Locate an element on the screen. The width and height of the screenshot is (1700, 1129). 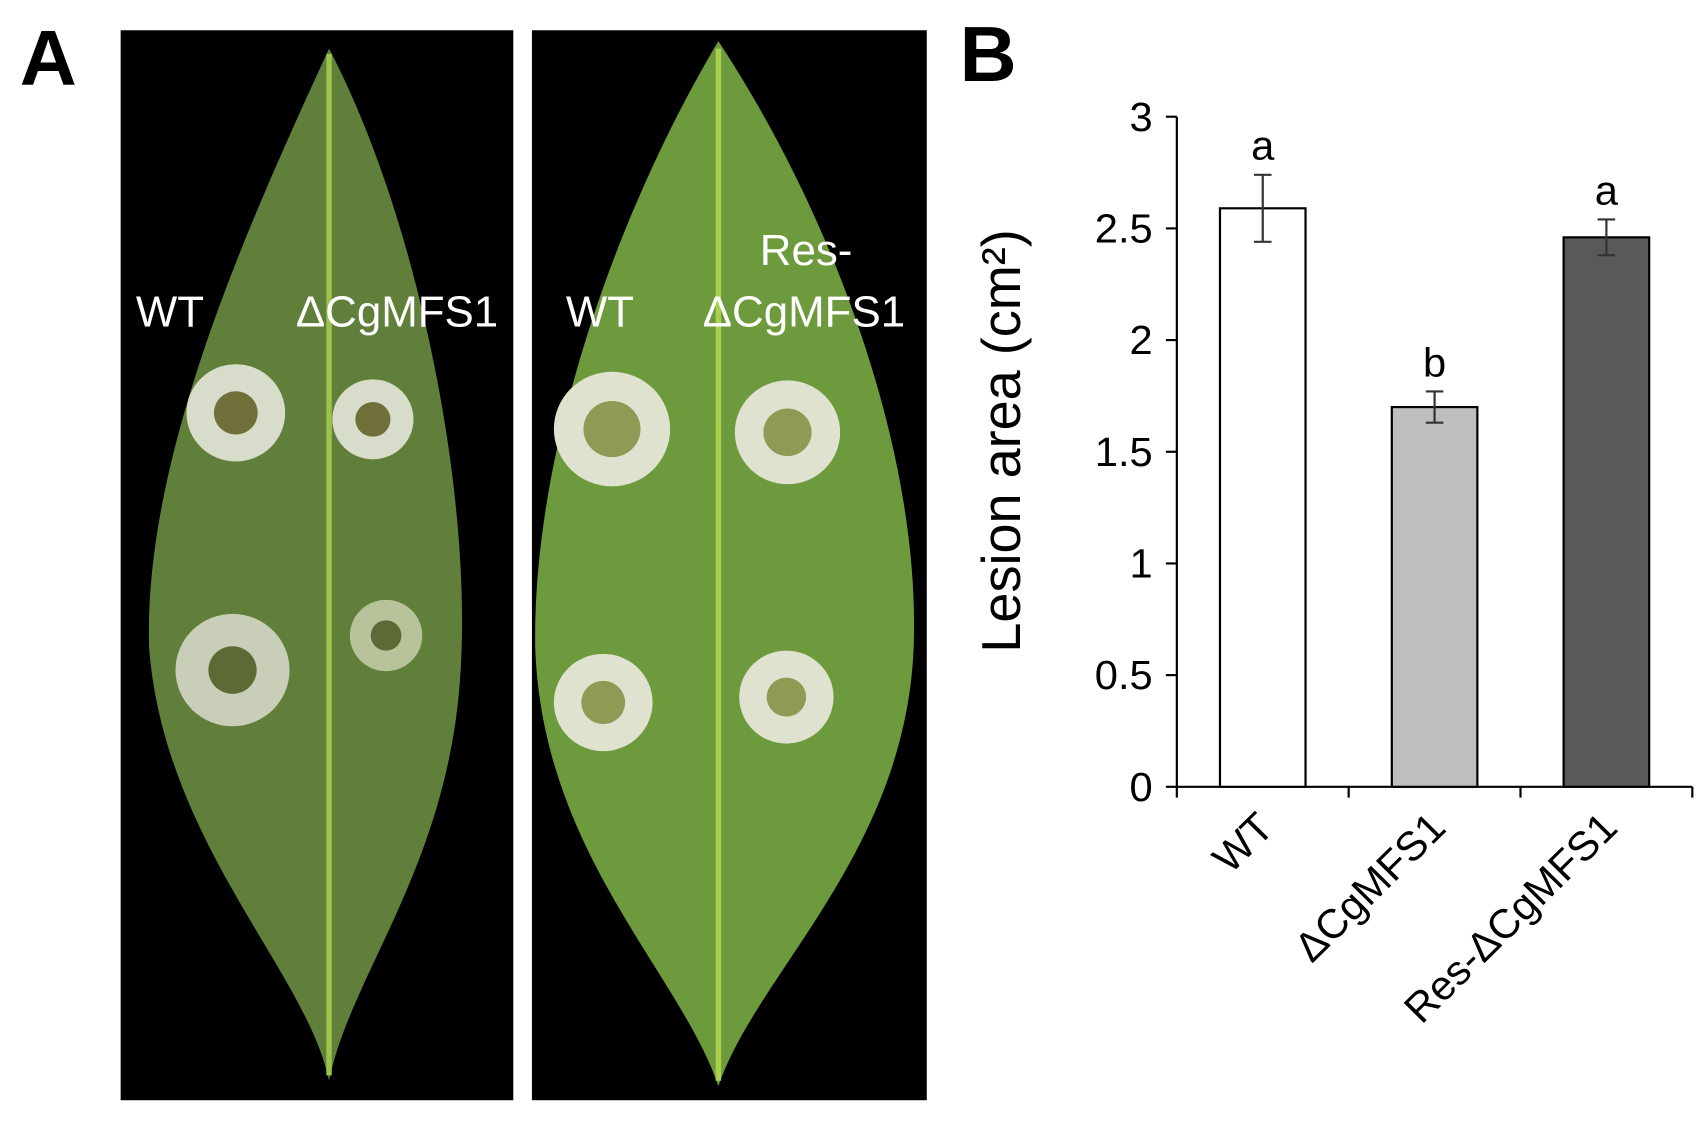
y-tick-label: 1.5 is located at coordinates (1124, 452).